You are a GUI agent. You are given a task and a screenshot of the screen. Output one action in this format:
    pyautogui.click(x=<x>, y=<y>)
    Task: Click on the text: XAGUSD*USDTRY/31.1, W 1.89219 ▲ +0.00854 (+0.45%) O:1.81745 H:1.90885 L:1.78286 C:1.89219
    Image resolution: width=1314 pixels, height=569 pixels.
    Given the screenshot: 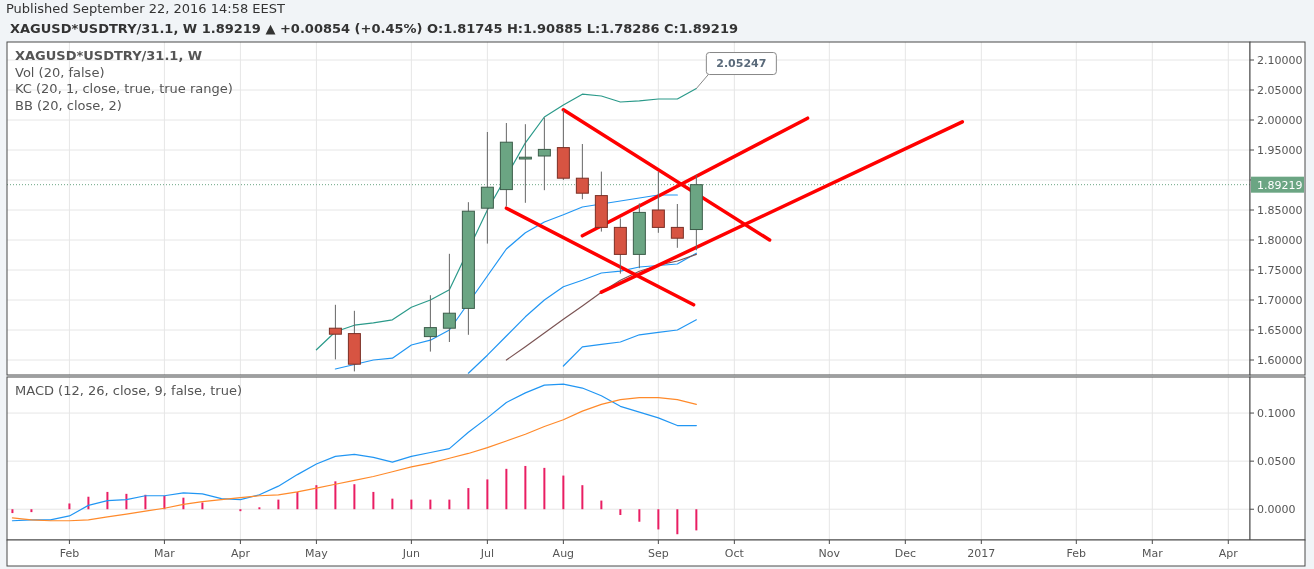 What is the action you would take?
    pyautogui.click(x=374, y=28)
    